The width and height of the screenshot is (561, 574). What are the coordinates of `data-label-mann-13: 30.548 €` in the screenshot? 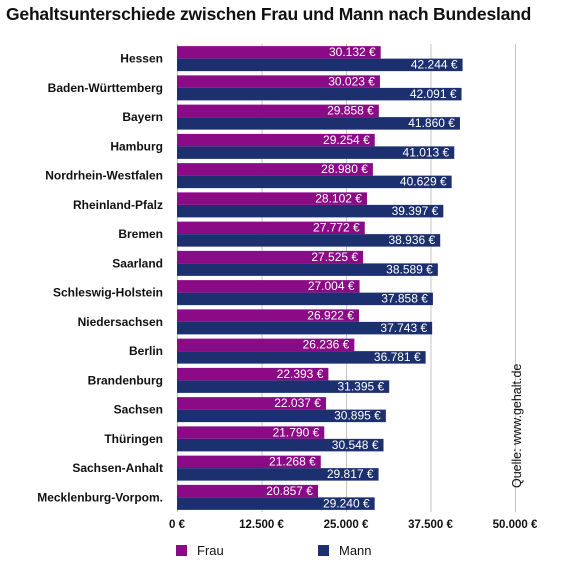 It's located at (355, 445).